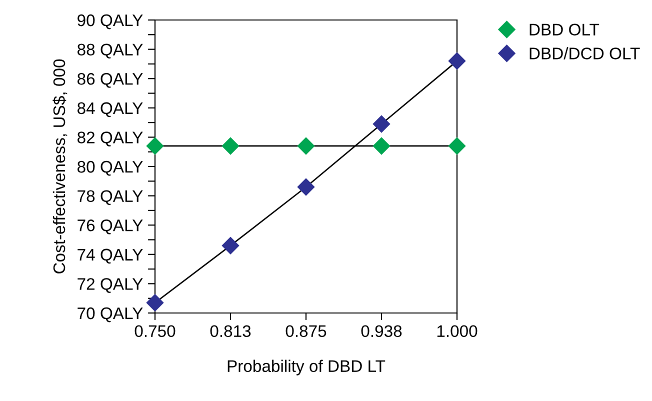  What do you see at coordinates (110, 51) in the screenshot?
I see `y-tick-label: 88 QALY` at bounding box center [110, 51].